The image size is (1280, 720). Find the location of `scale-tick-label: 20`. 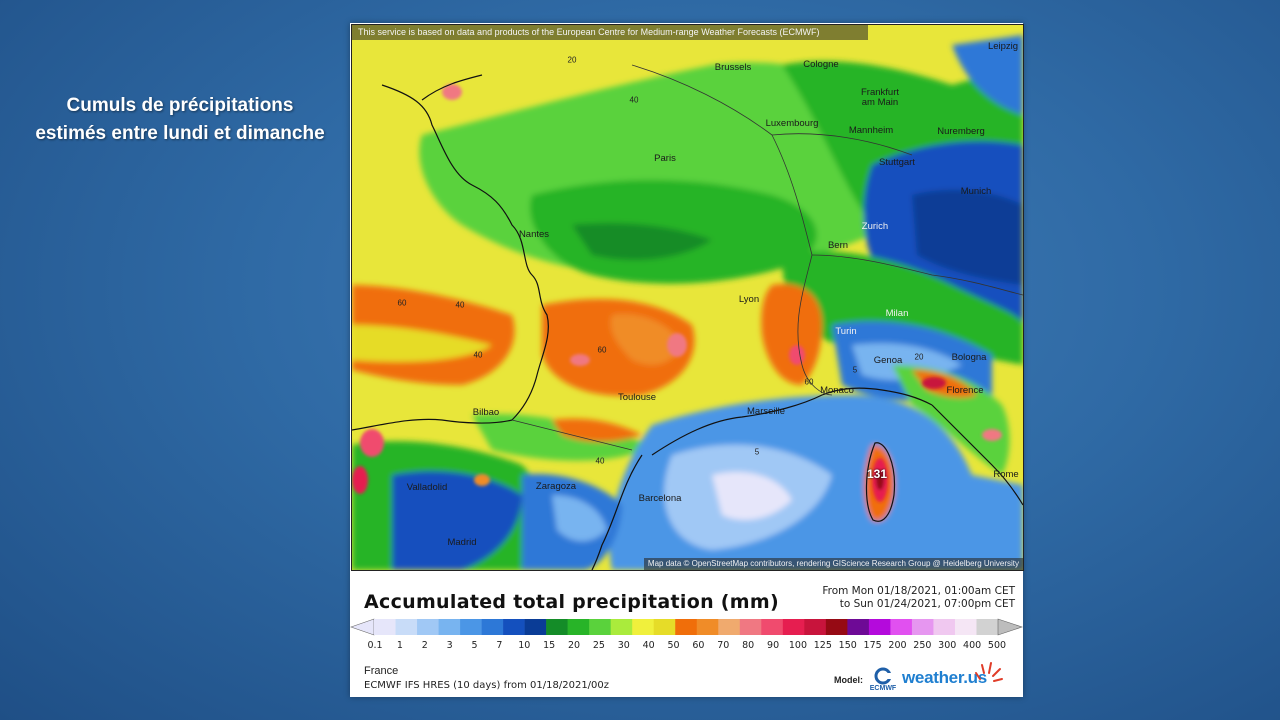

scale-tick-label: 20 is located at coordinates (574, 645).